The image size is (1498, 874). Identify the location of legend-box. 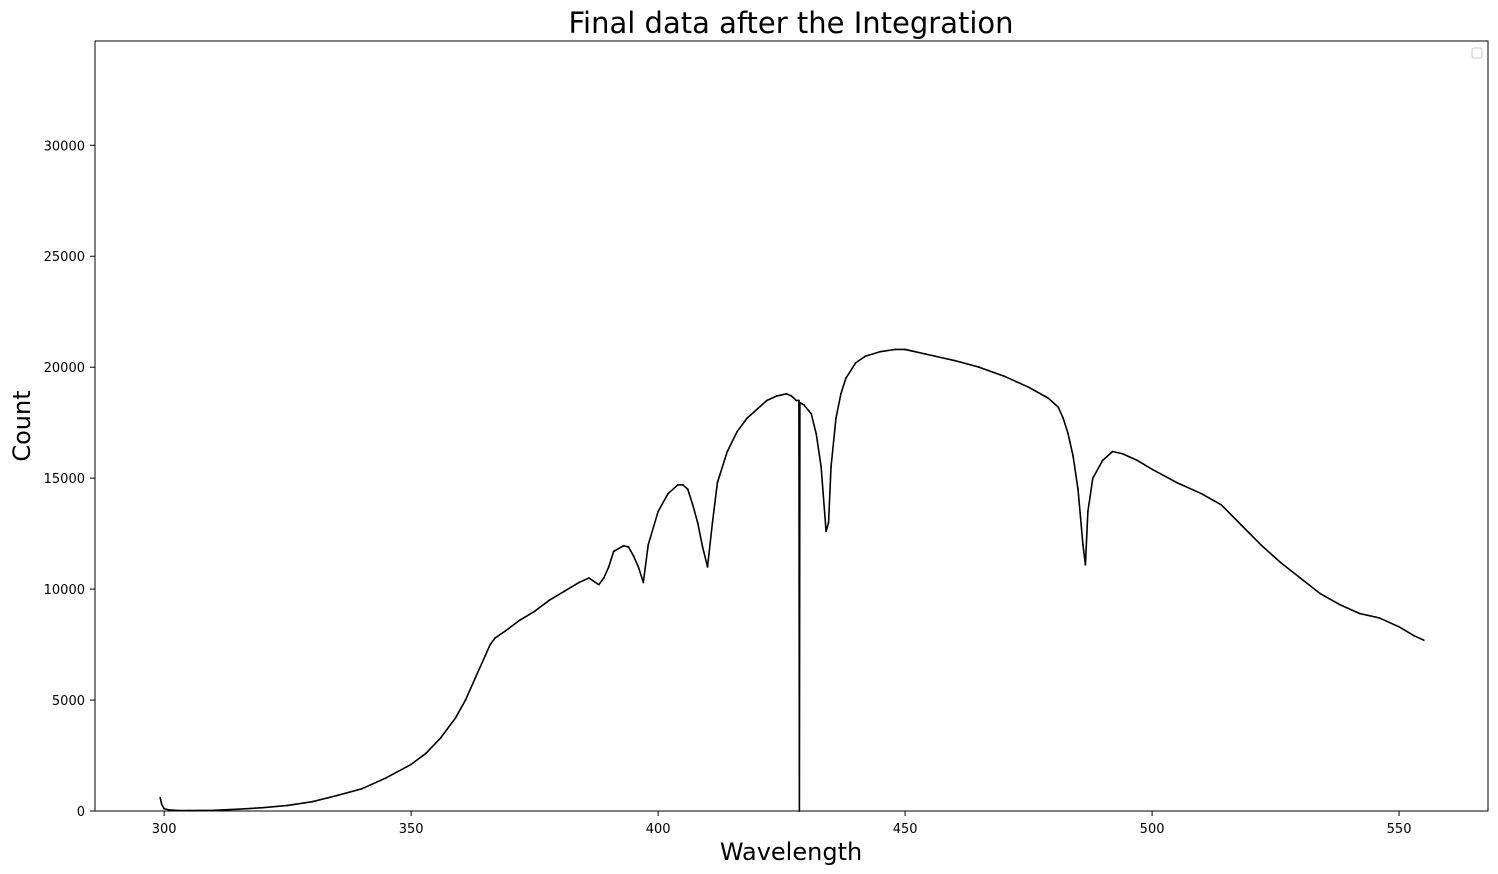
(1477, 53).